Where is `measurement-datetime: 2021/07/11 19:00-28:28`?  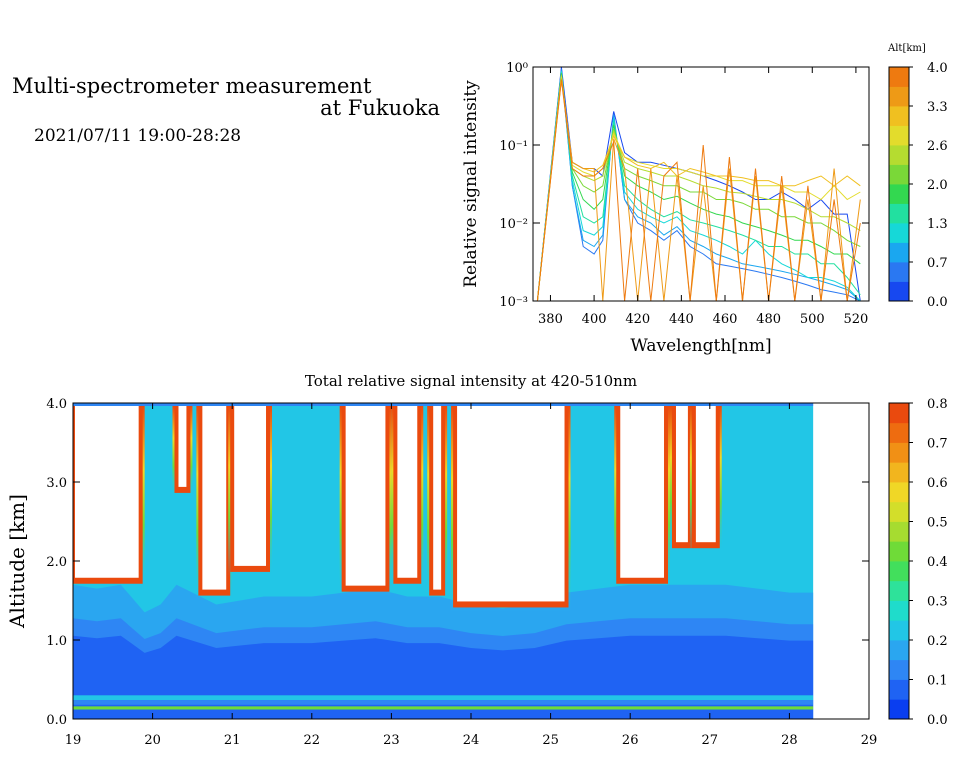 measurement-datetime: 2021/07/11 19:00-28:28 is located at coordinates (138, 136).